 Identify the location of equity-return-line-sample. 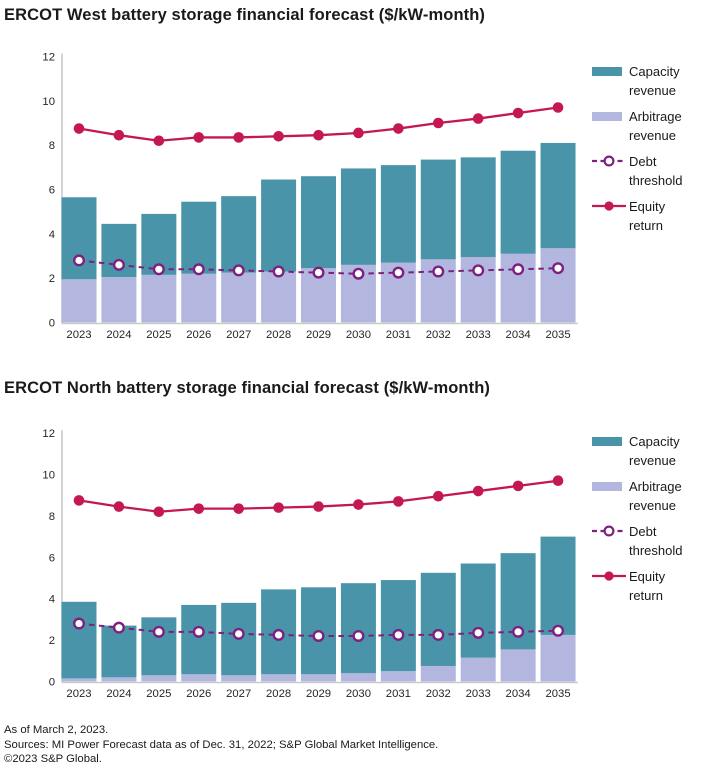
(609, 206).